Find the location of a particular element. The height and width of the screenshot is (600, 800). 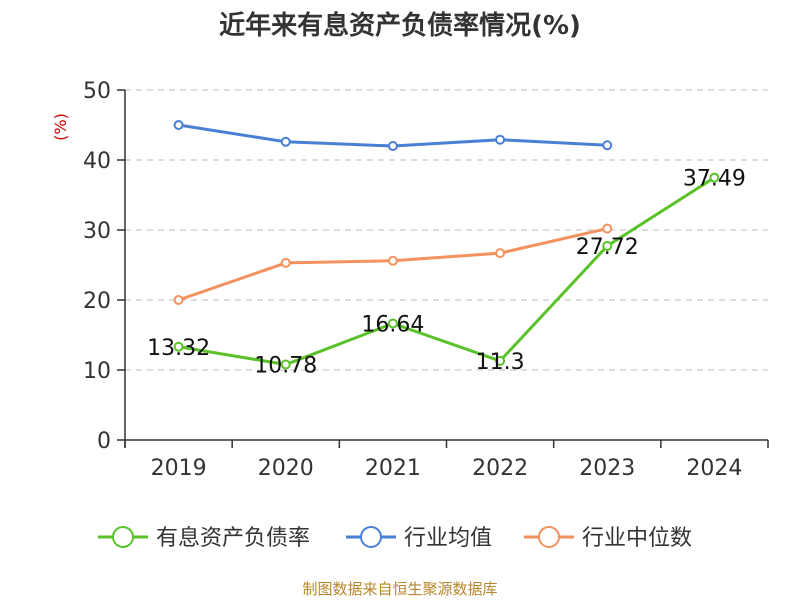

x-tick-label-2023: 2023 is located at coordinates (607, 468).